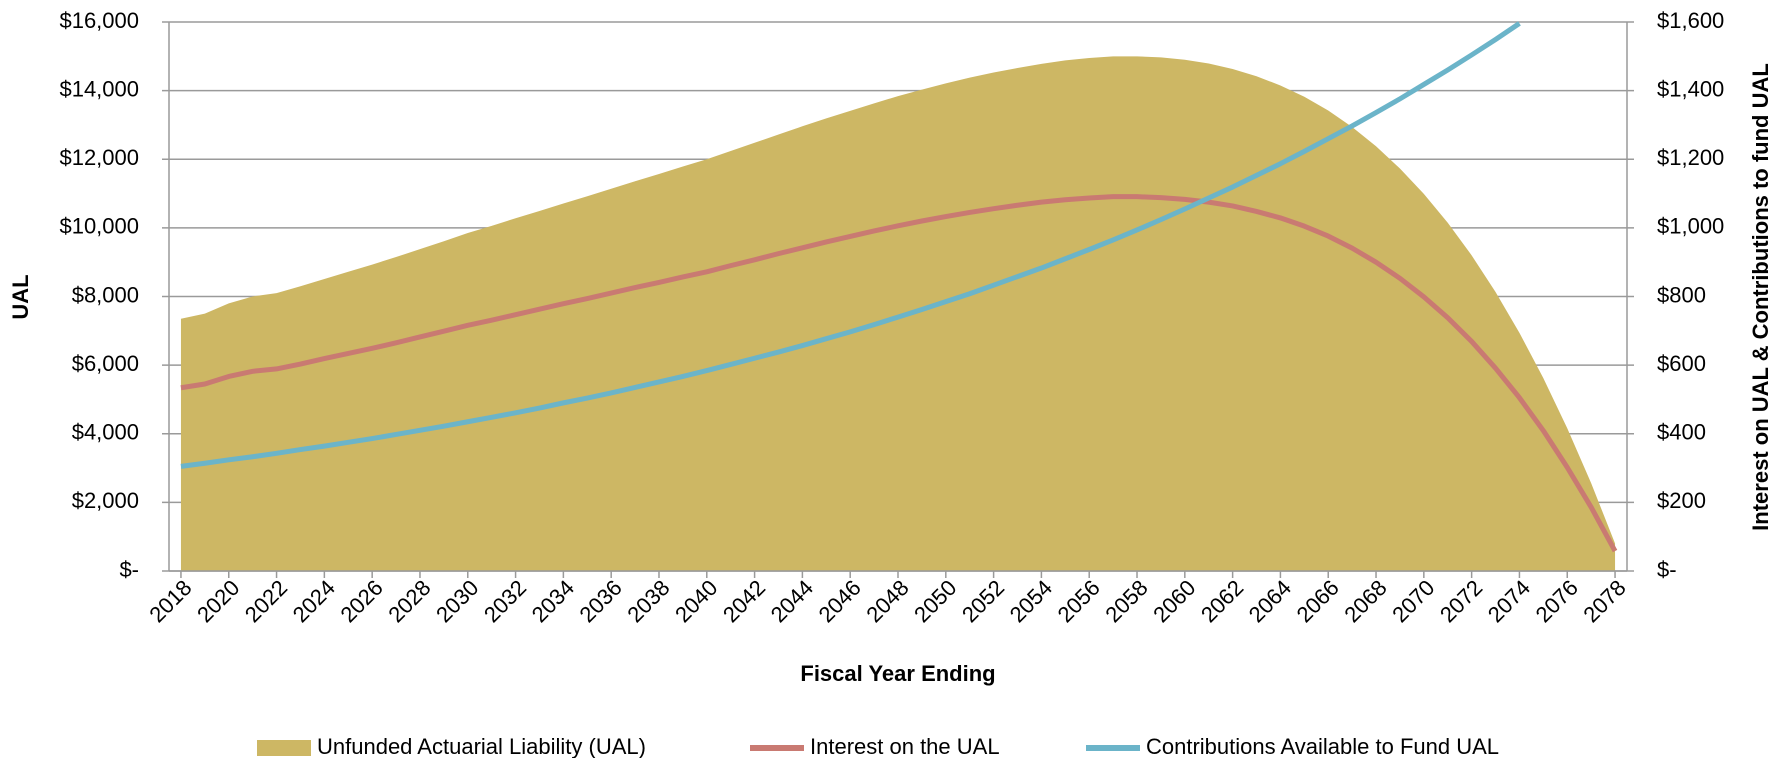 The height and width of the screenshot is (758, 1781). Describe the element at coordinates (20, 296) in the screenshot. I see `y-axis-title: UAL` at that location.